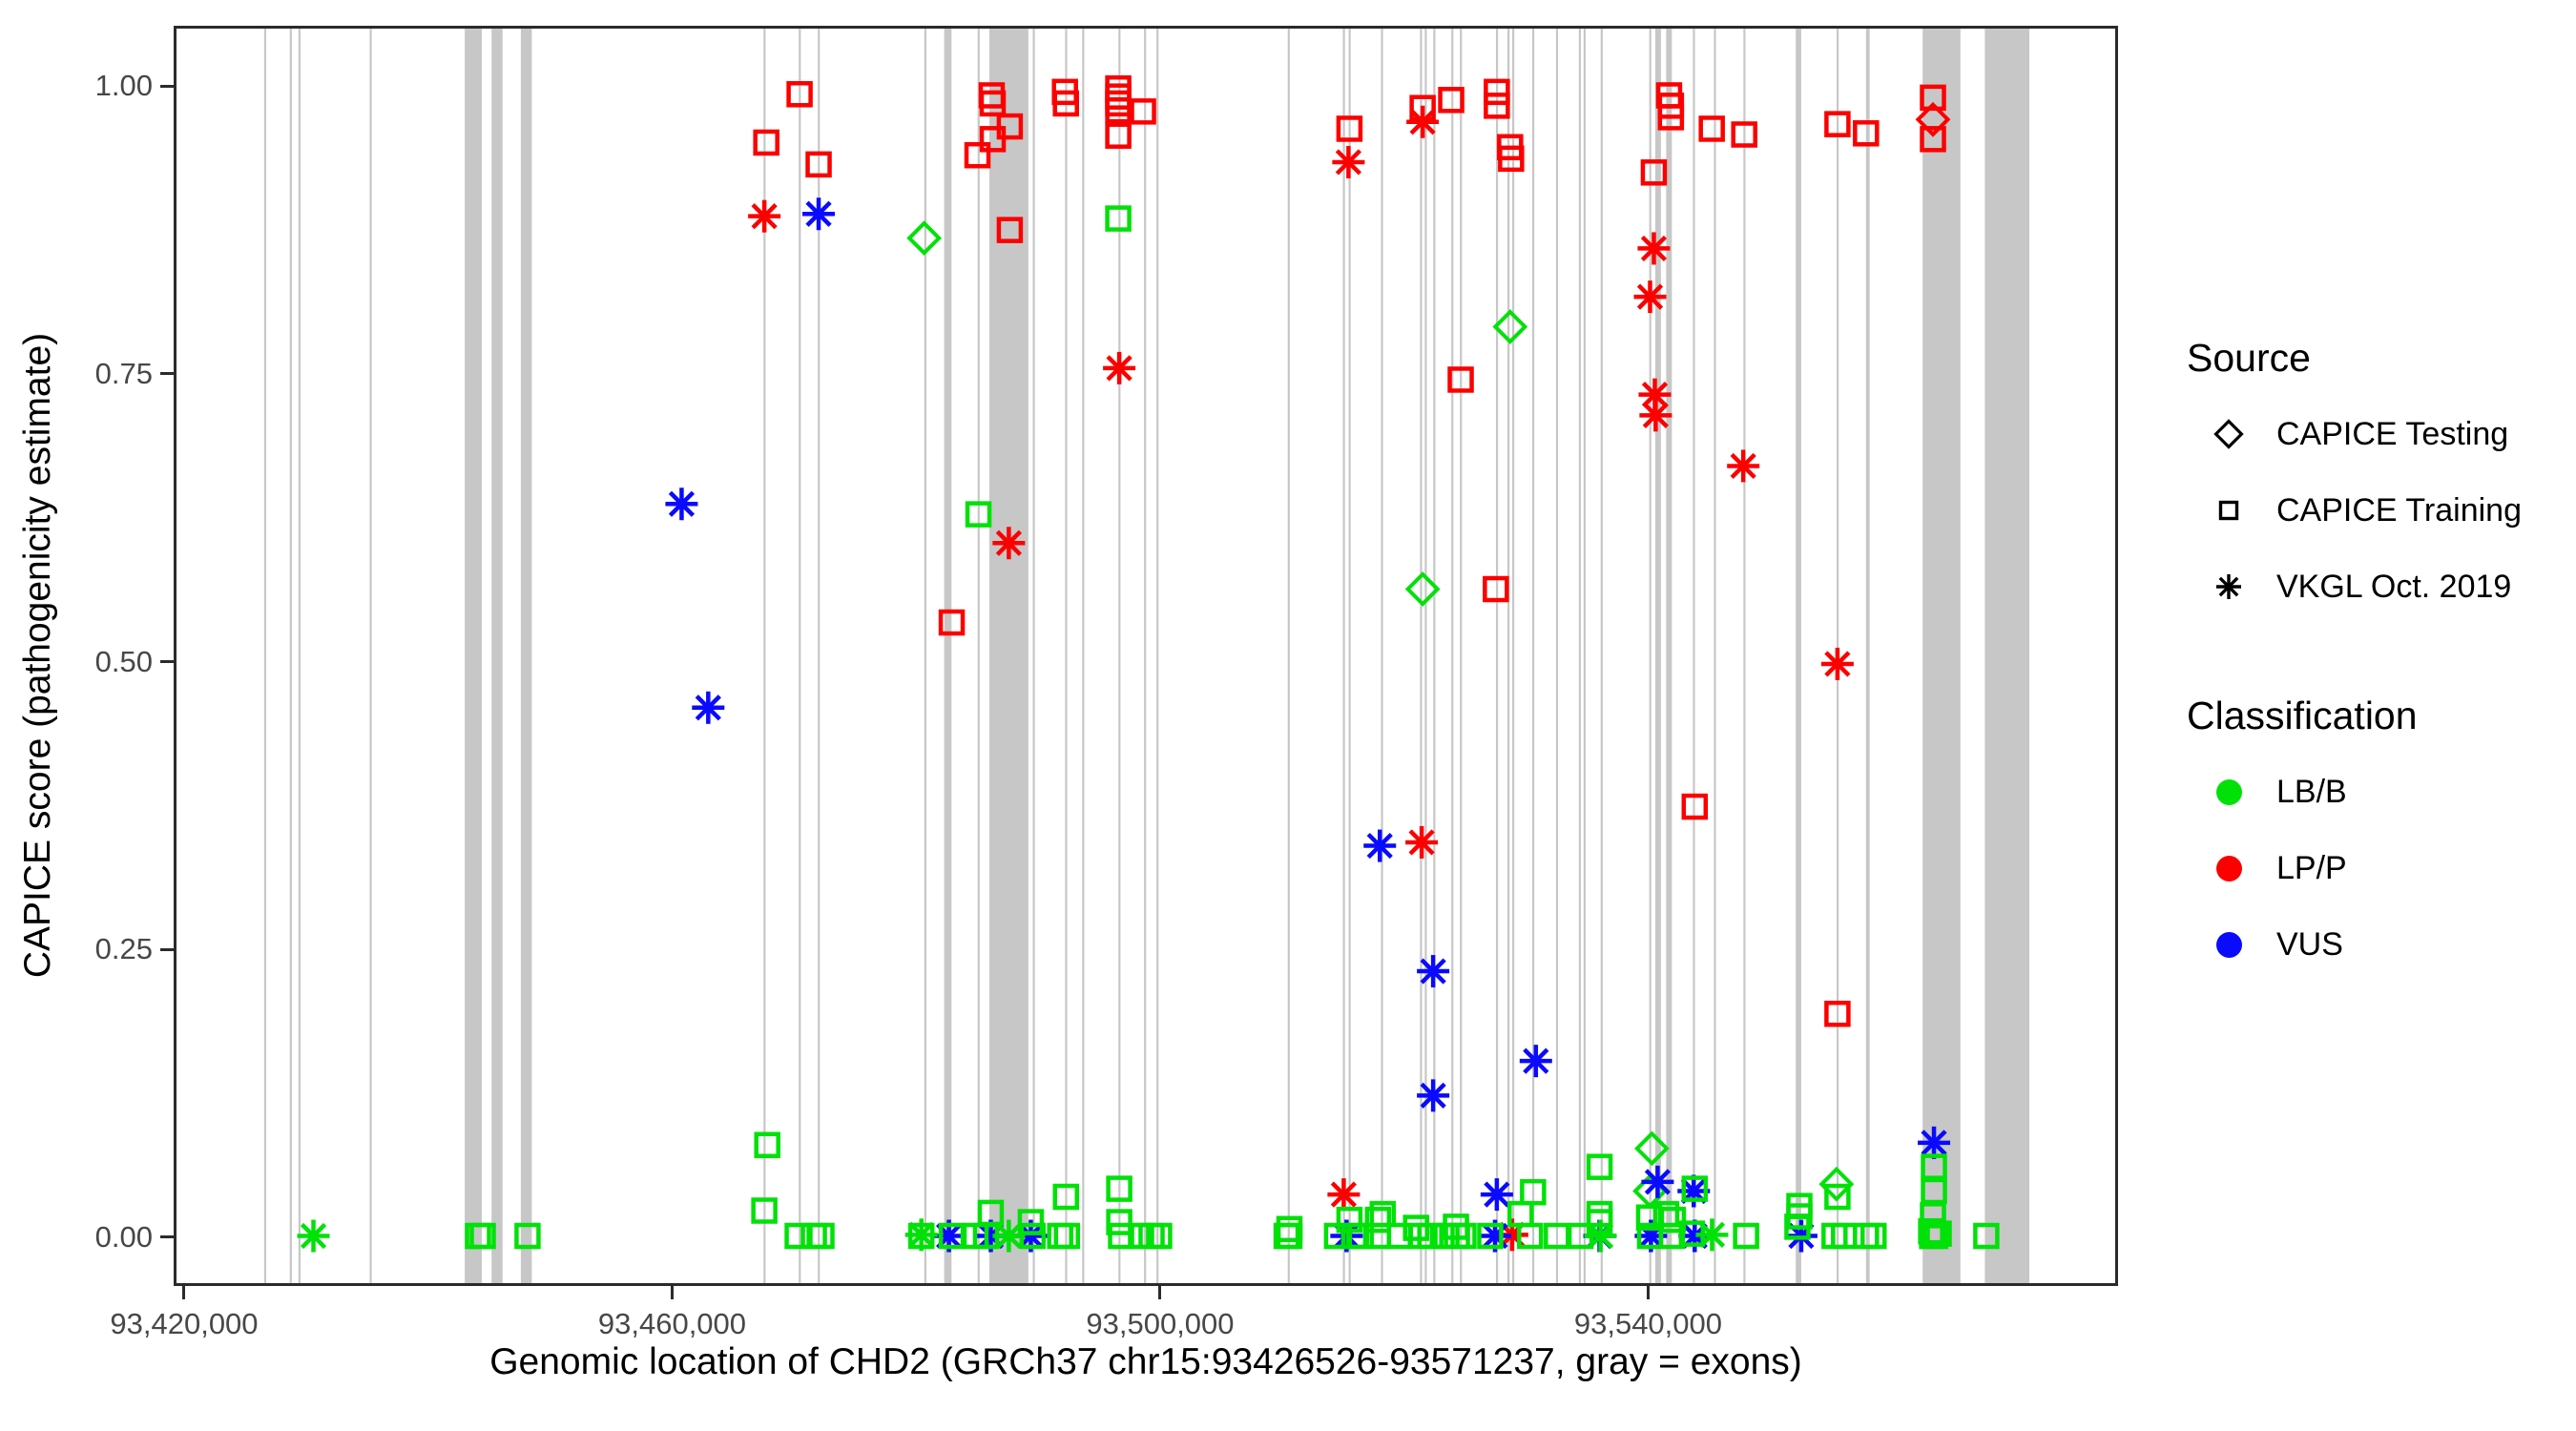  What do you see at coordinates (184, 1323) in the screenshot?
I see `x-axis-tick-label: 93,420,000` at bounding box center [184, 1323].